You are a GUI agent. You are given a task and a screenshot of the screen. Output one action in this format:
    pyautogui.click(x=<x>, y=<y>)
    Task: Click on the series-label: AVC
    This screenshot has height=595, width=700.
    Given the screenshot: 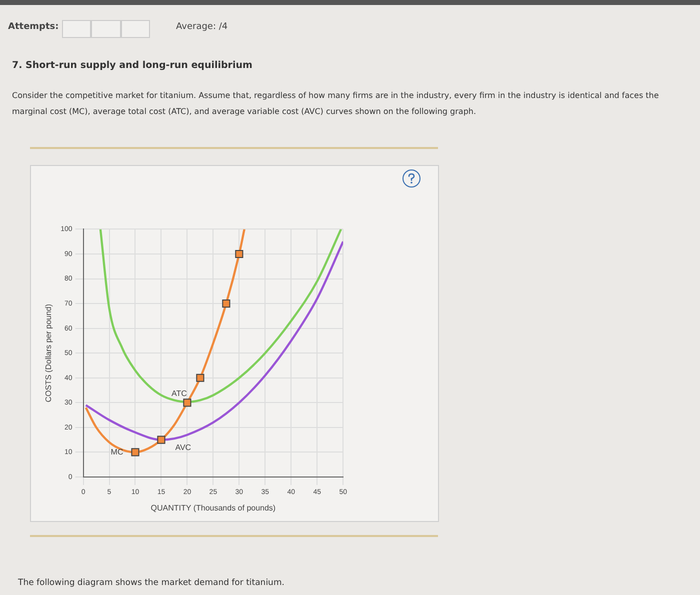 What is the action you would take?
    pyautogui.click(x=183, y=447)
    